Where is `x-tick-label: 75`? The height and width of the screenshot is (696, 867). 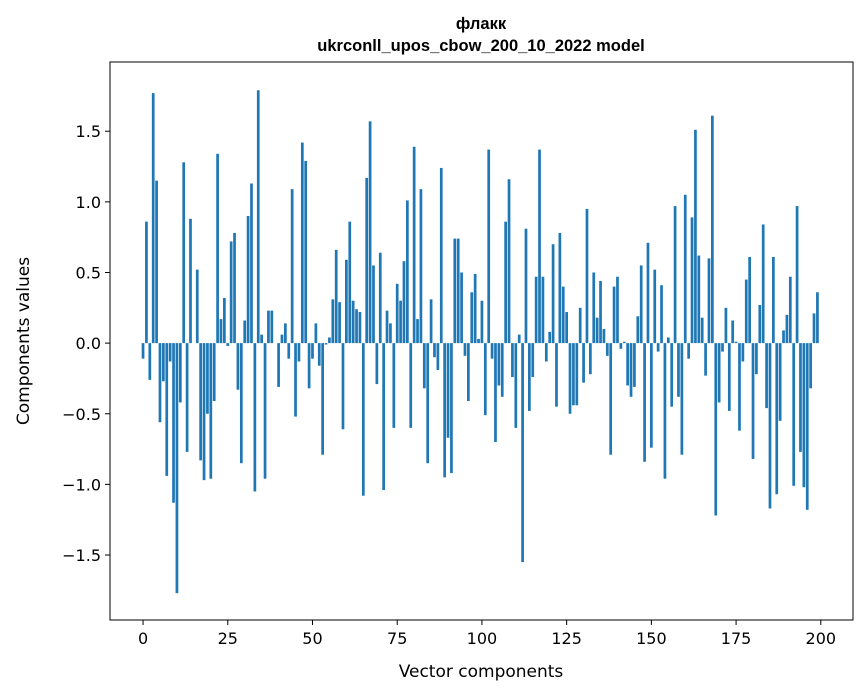 x-tick-label: 75 is located at coordinates (397, 638).